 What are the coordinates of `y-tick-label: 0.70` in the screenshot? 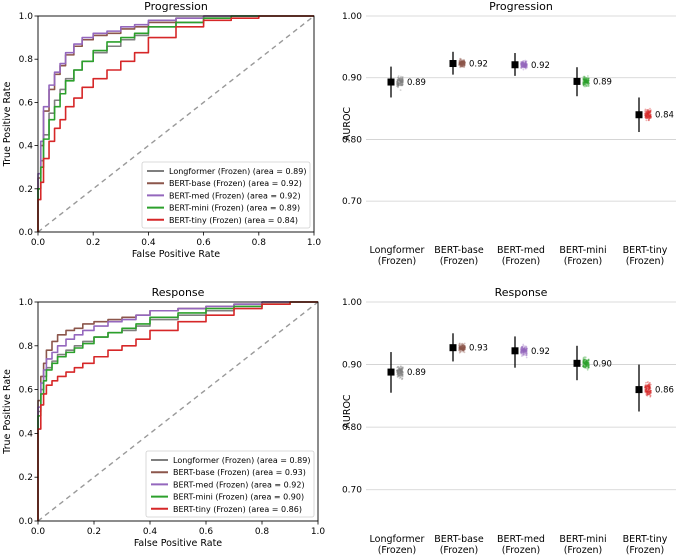 It's located at (352, 491).